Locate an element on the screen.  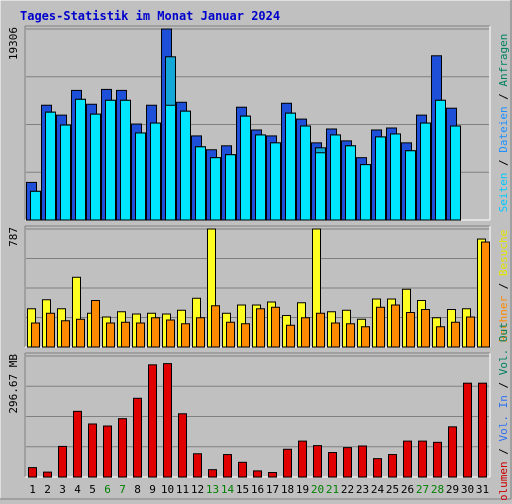
legend-entry: Vol. In is located at coordinates (503, 418).